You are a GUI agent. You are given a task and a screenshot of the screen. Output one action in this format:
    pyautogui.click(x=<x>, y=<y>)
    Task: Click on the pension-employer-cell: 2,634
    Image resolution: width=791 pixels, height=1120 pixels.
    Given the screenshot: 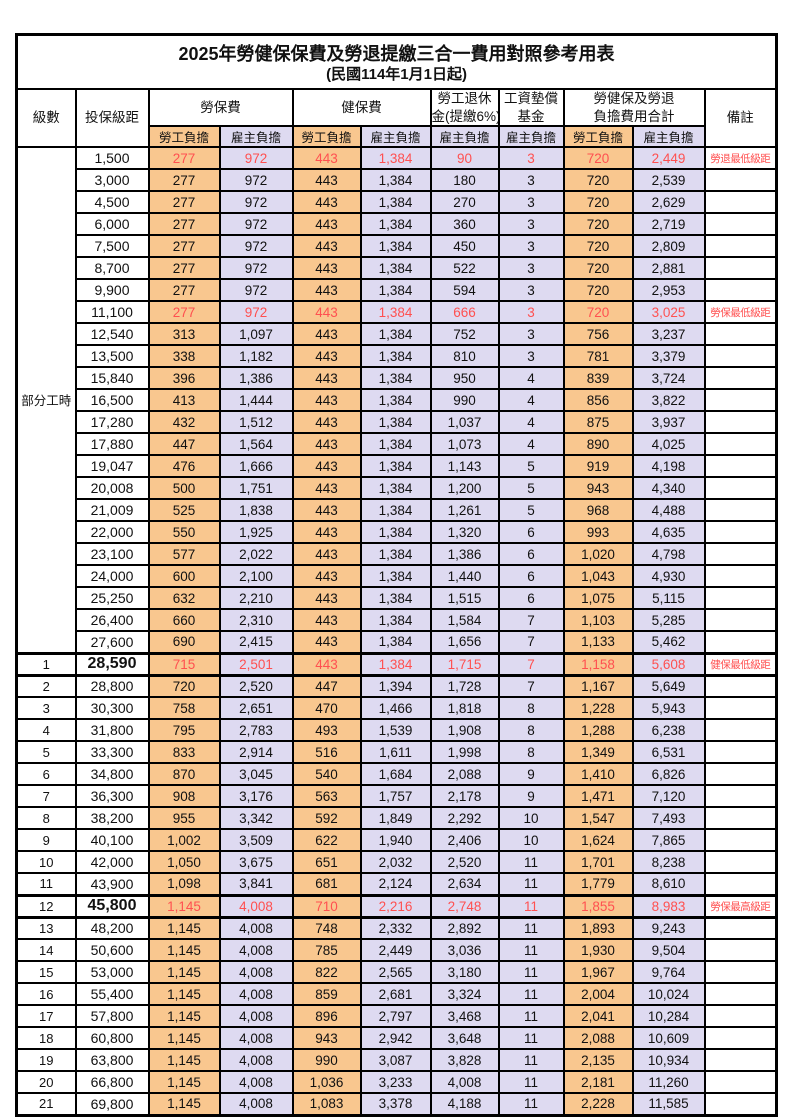 What is the action you would take?
    pyautogui.click(x=464, y=884)
    